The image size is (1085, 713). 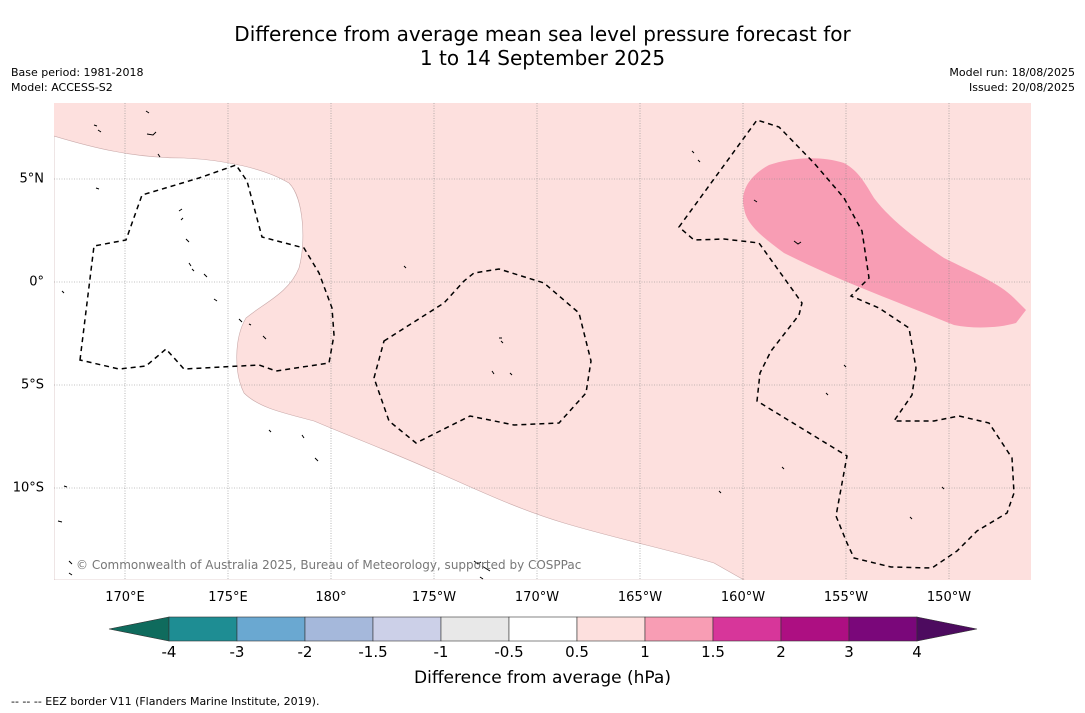 What do you see at coordinates (577, 652) in the screenshot?
I see `colorbar-label-0-5: 0.5` at bounding box center [577, 652].